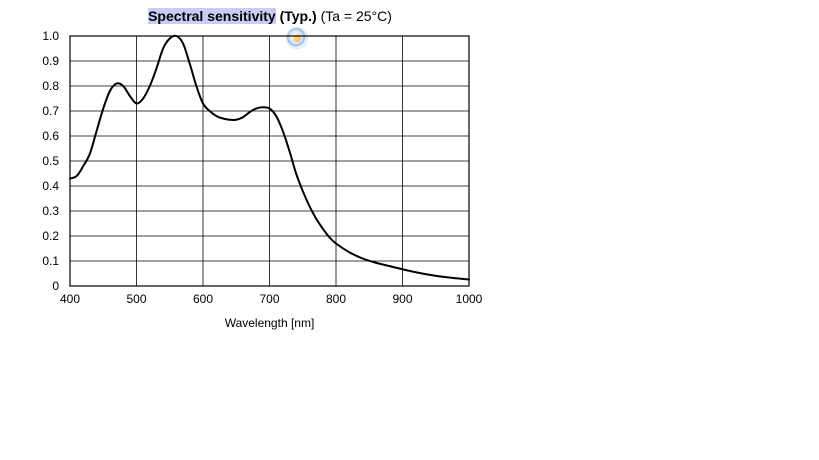 The image size is (819, 460). I want to click on x-tick-label-500: 500, so click(136, 299).